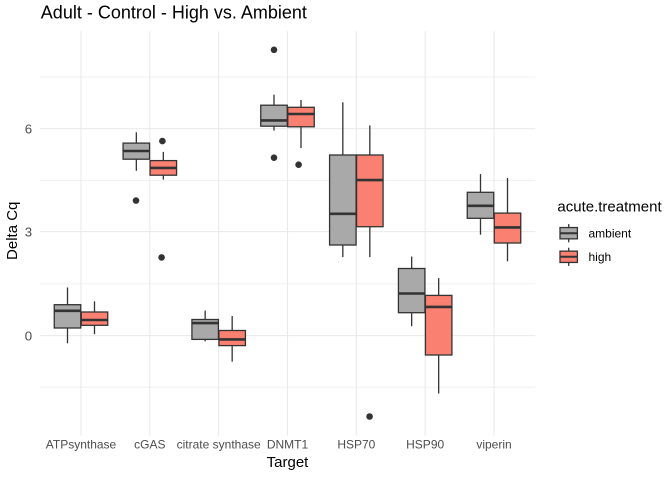  I want to click on svg-text: high, so click(600, 257).